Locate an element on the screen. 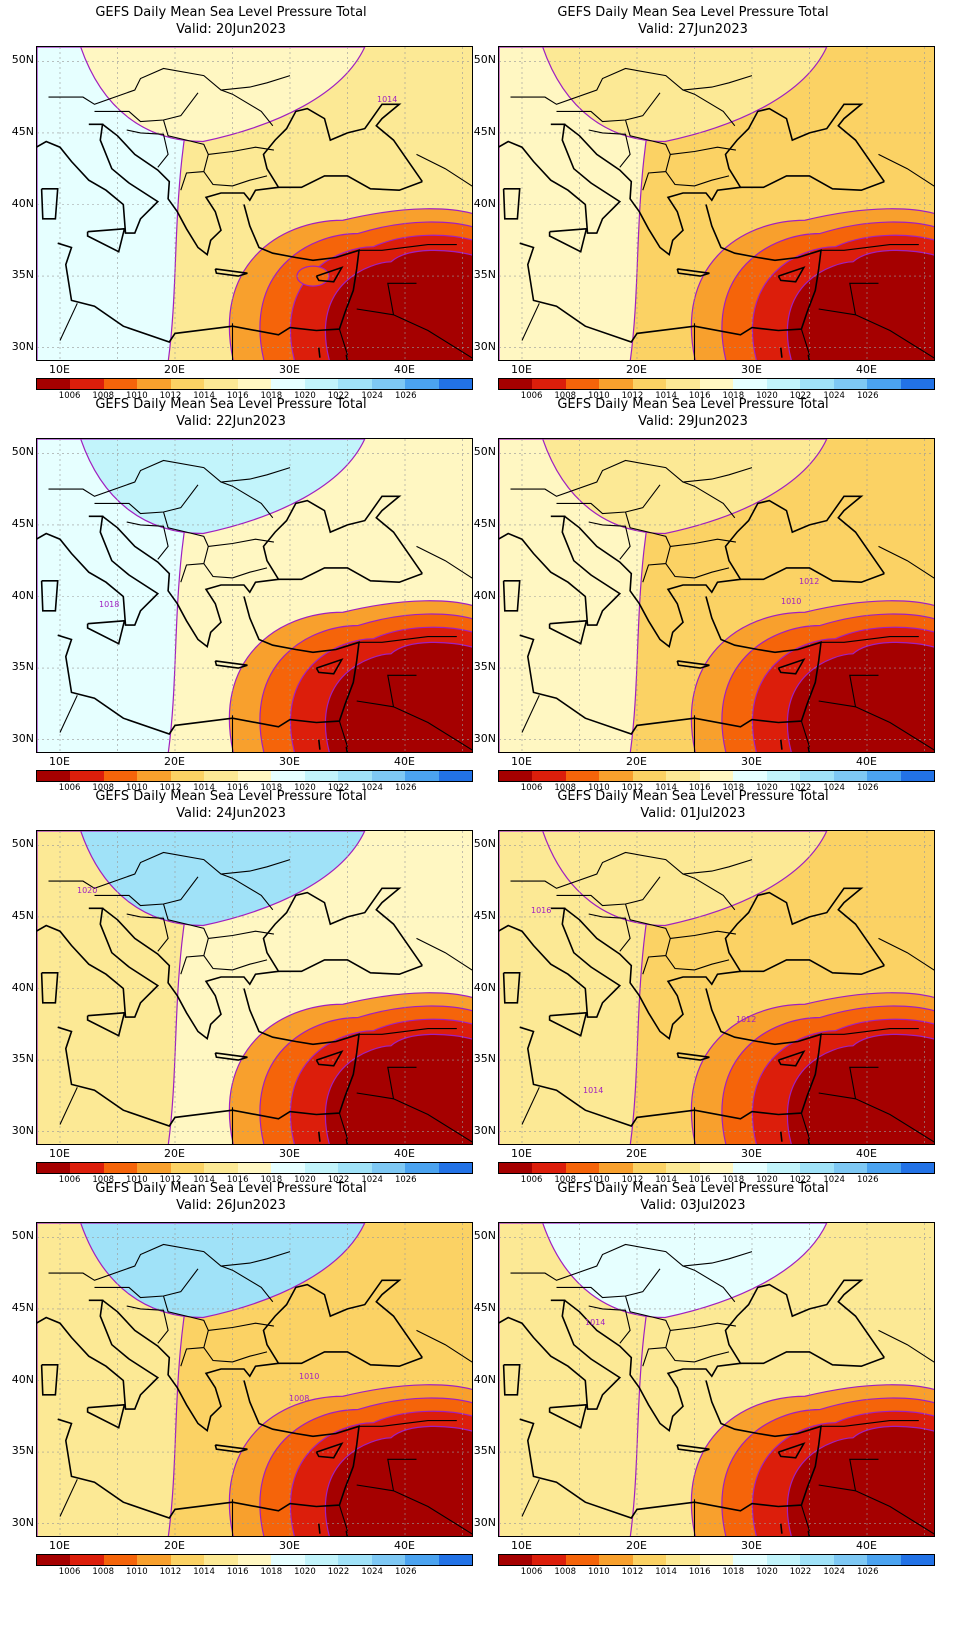 The image size is (964, 1640). title-line: GEFS Daily Mean Sea Level Pressure Total is located at coordinates (231, 404).